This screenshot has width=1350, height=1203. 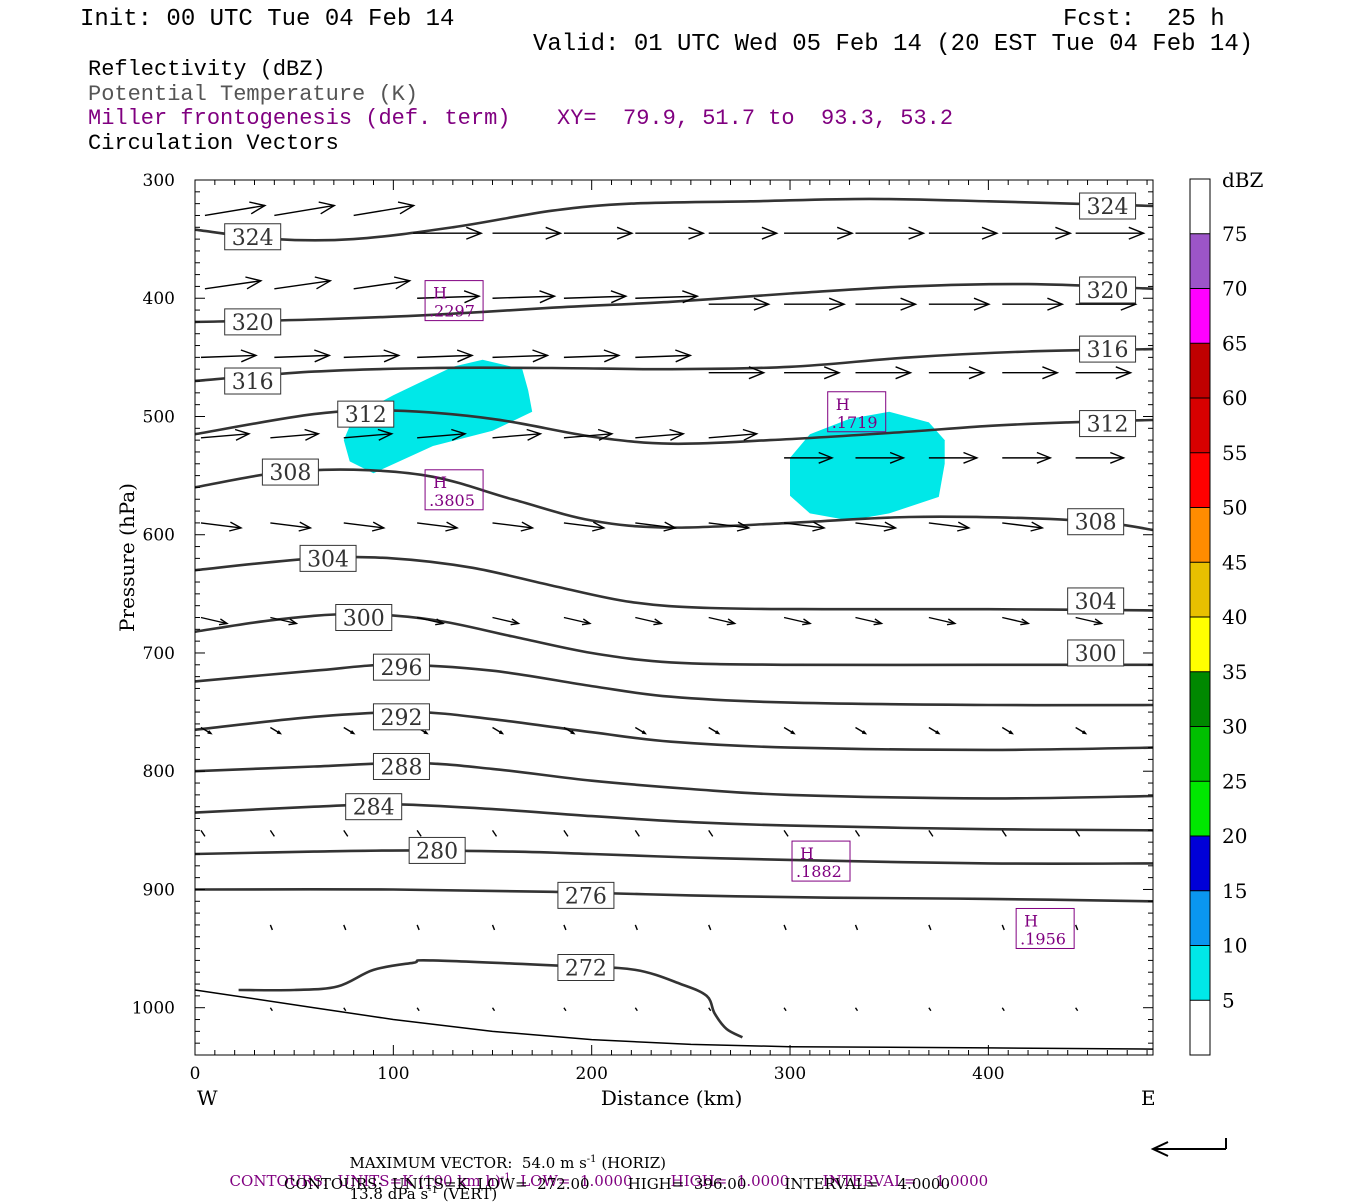 I want to click on reflectivity-layer, so click(x=644, y=440).